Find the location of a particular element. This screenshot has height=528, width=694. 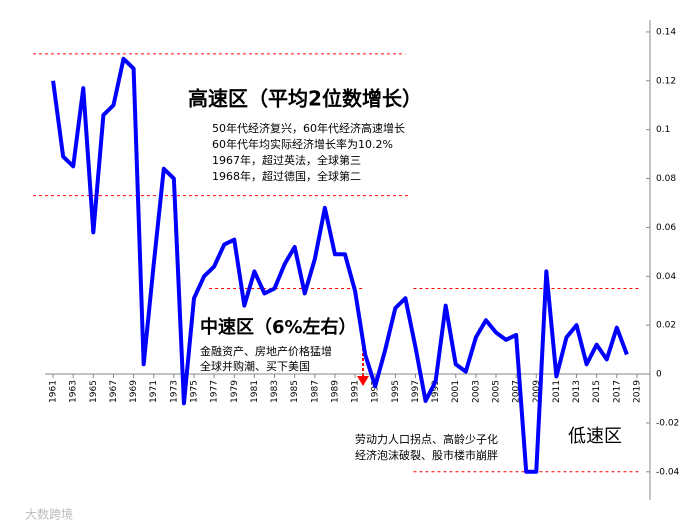

annotation-note: 1968年，超过德国，全球第二 is located at coordinates (286, 176).